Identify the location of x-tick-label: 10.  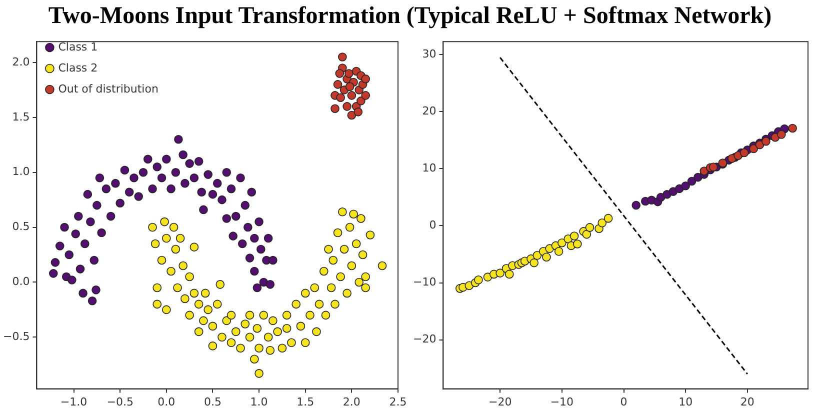
(685, 401).